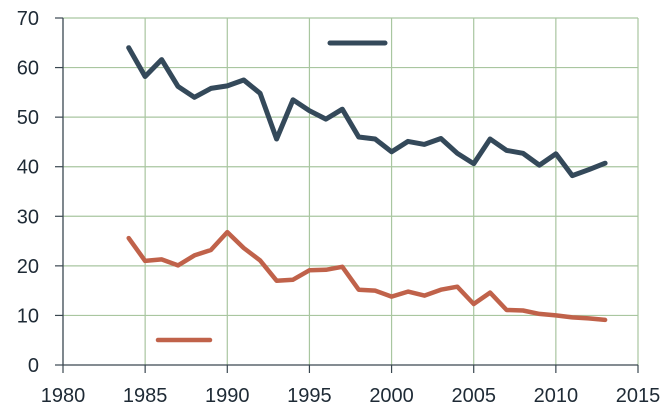  Describe the element at coordinates (473, 396) in the screenshot. I see `x-tick-label: 2005` at that location.